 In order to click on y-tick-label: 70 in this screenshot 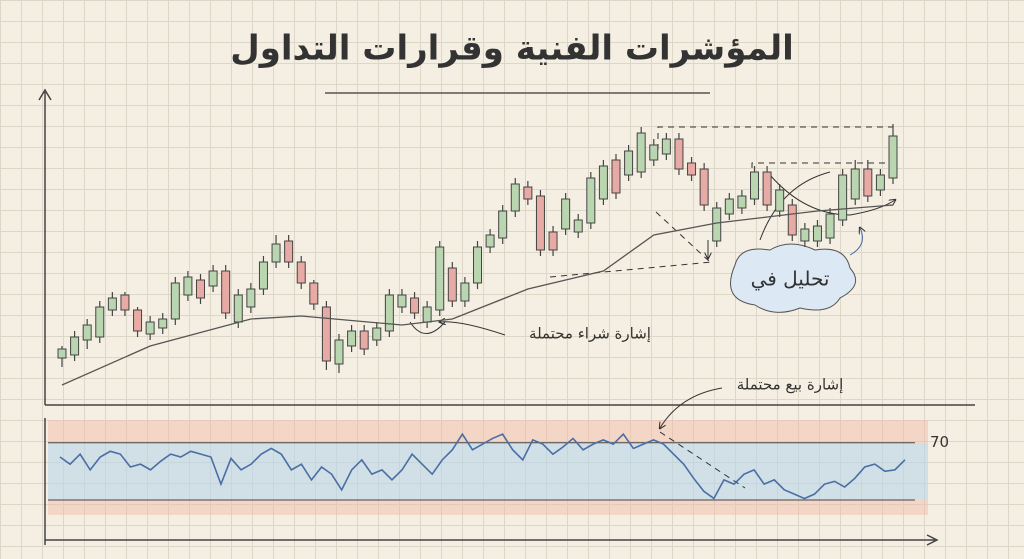, I will do `click(939, 442)`.